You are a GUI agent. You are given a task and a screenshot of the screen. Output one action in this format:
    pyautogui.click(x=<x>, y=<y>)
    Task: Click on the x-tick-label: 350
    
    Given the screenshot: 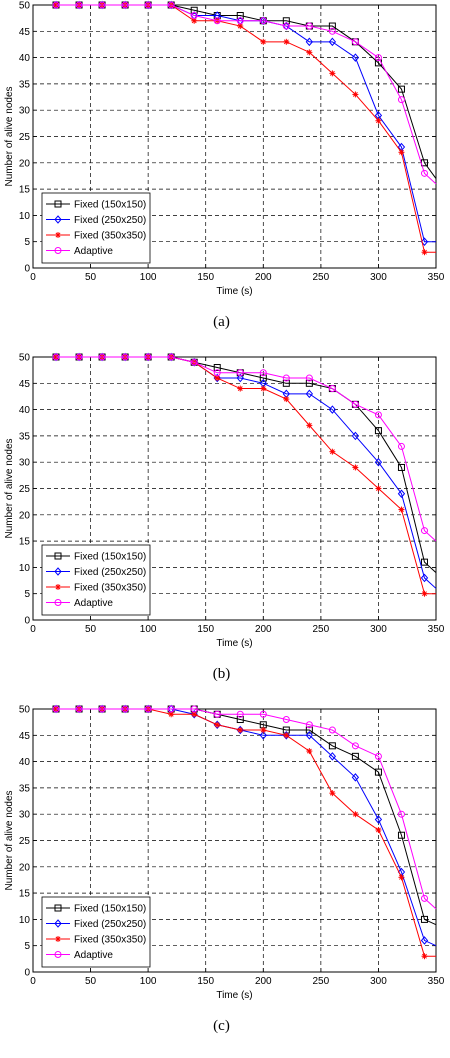 What is the action you would take?
    pyautogui.click(x=436, y=277)
    